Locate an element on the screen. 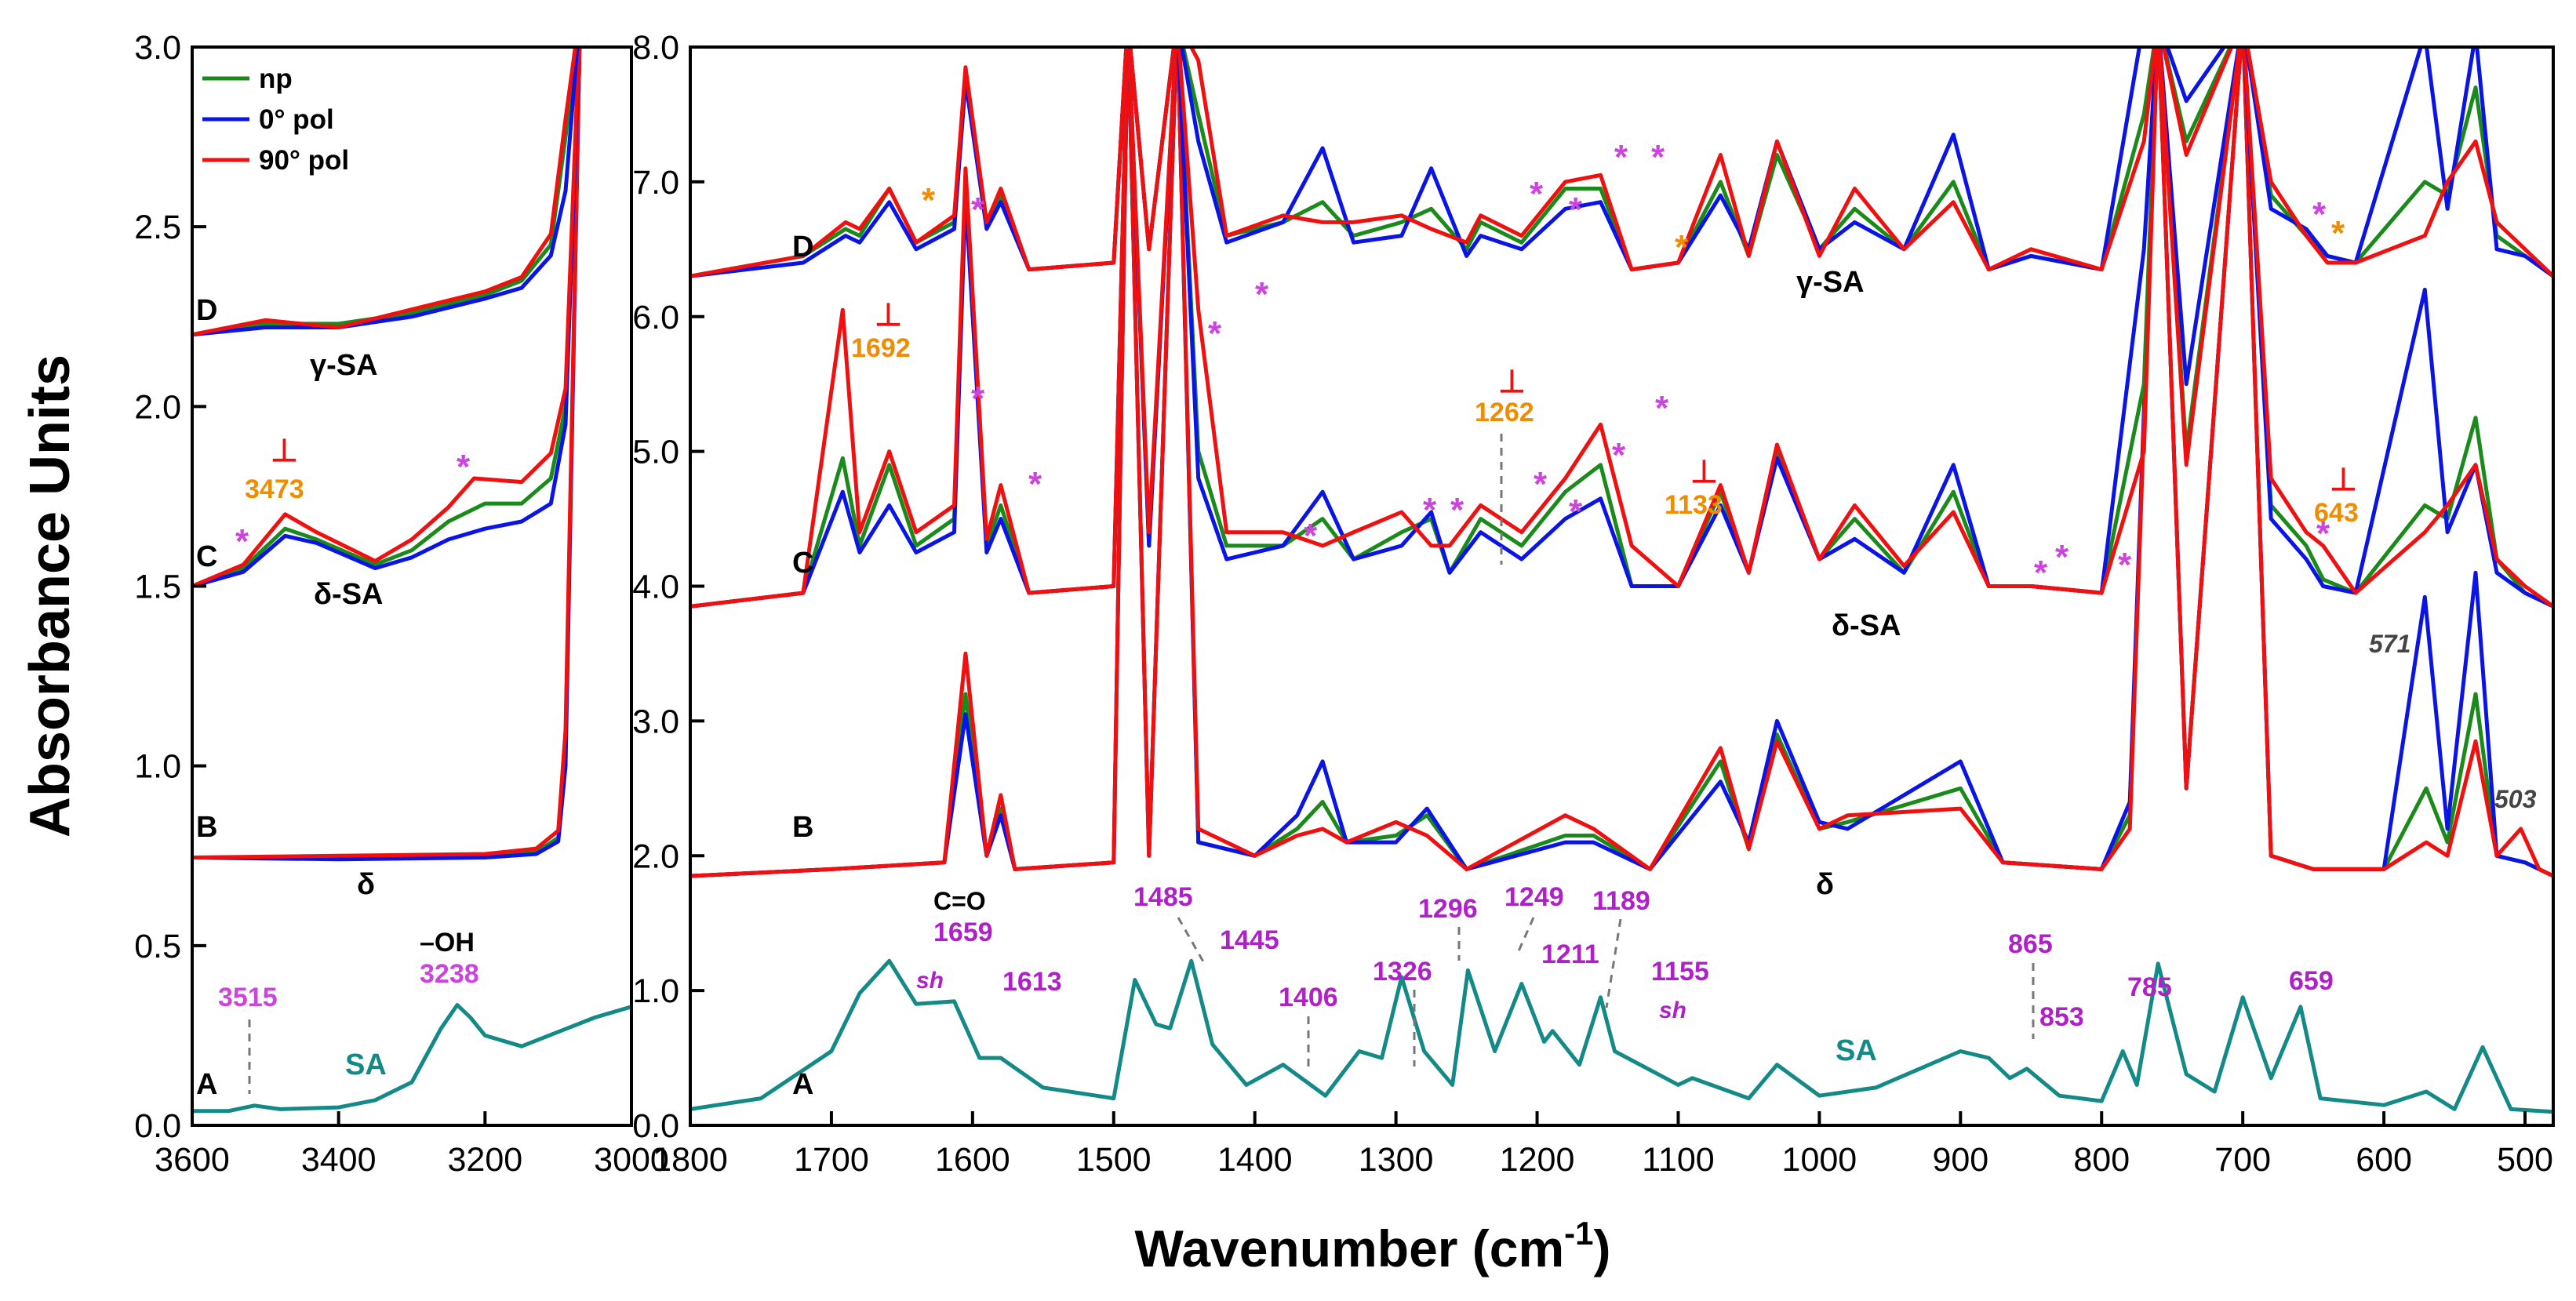  peak-1189-label: 1189 is located at coordinates (1621, 901).